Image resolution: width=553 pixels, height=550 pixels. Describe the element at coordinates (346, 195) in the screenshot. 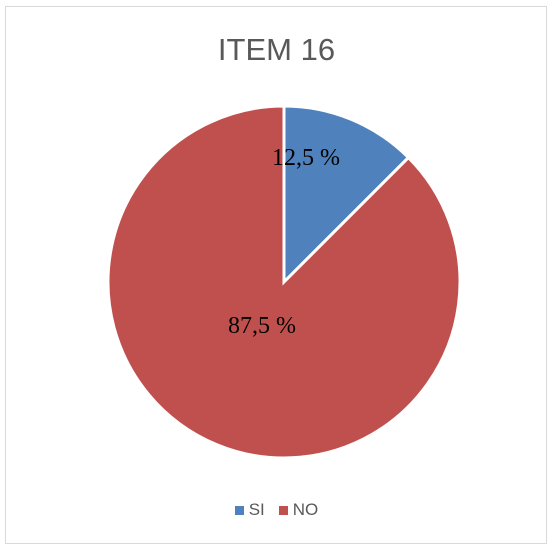

I see `pie-slice-si` at that location.